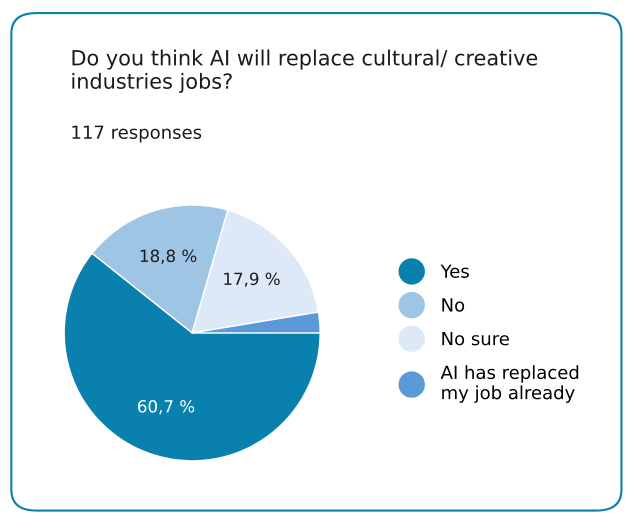 The height and width of the screenshot is (521, 629). Describe the element at coordinates (453, 305) in the screenshot. I see `legend-label: No` at that location.